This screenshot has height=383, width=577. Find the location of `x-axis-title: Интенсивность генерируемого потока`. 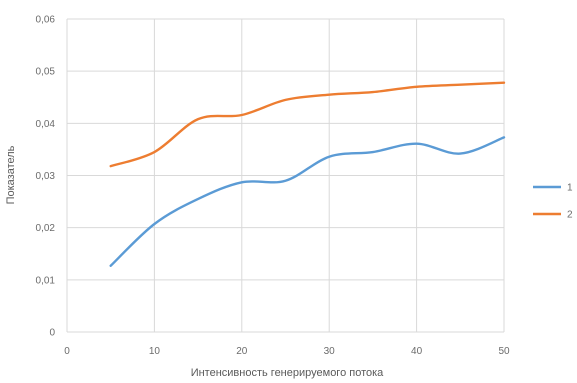

x-axis-title: Интенсивность генерируемого потока is located at coordinates (287, 373).